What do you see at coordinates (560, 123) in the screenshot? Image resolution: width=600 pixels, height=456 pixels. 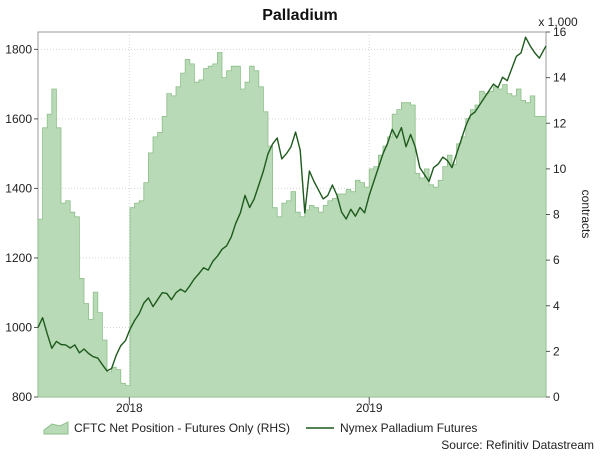 I see `right-tick-label: 12` at bounding box center [560, 123].